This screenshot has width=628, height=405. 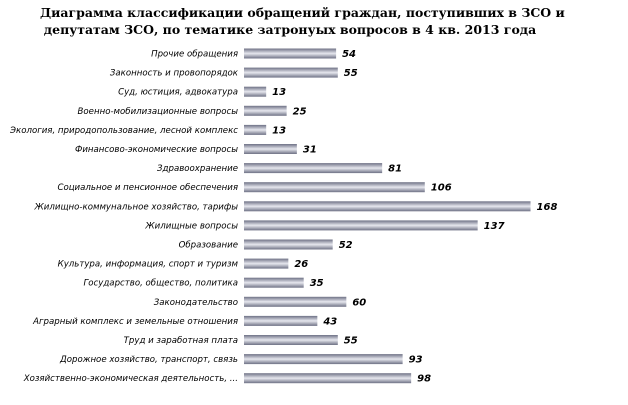 What do you see at coordinates (359, 302) in the screenshot?
I see `value-label: 60` at bounding box center [359, 302].